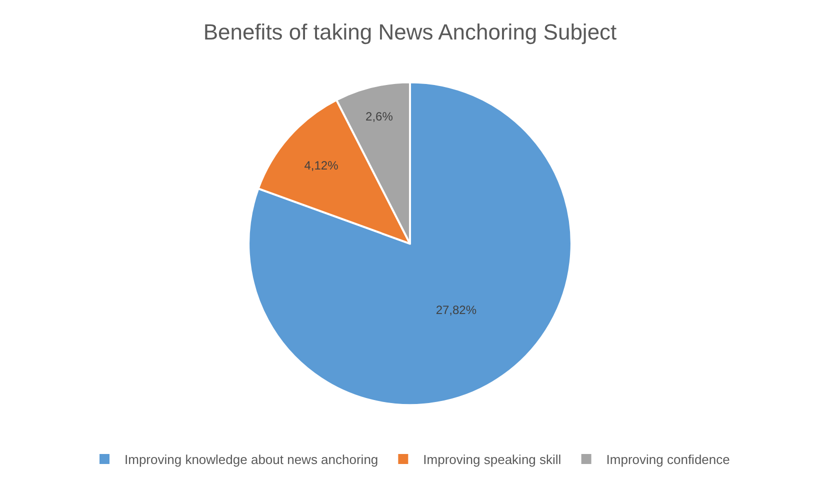 This screenshot has width=820, height=486. What do you see at coordinates (251, 460) in the screenshot?
I see `legend-label: Improving knowledge about news anchoring` at bounding box center [251, 460].